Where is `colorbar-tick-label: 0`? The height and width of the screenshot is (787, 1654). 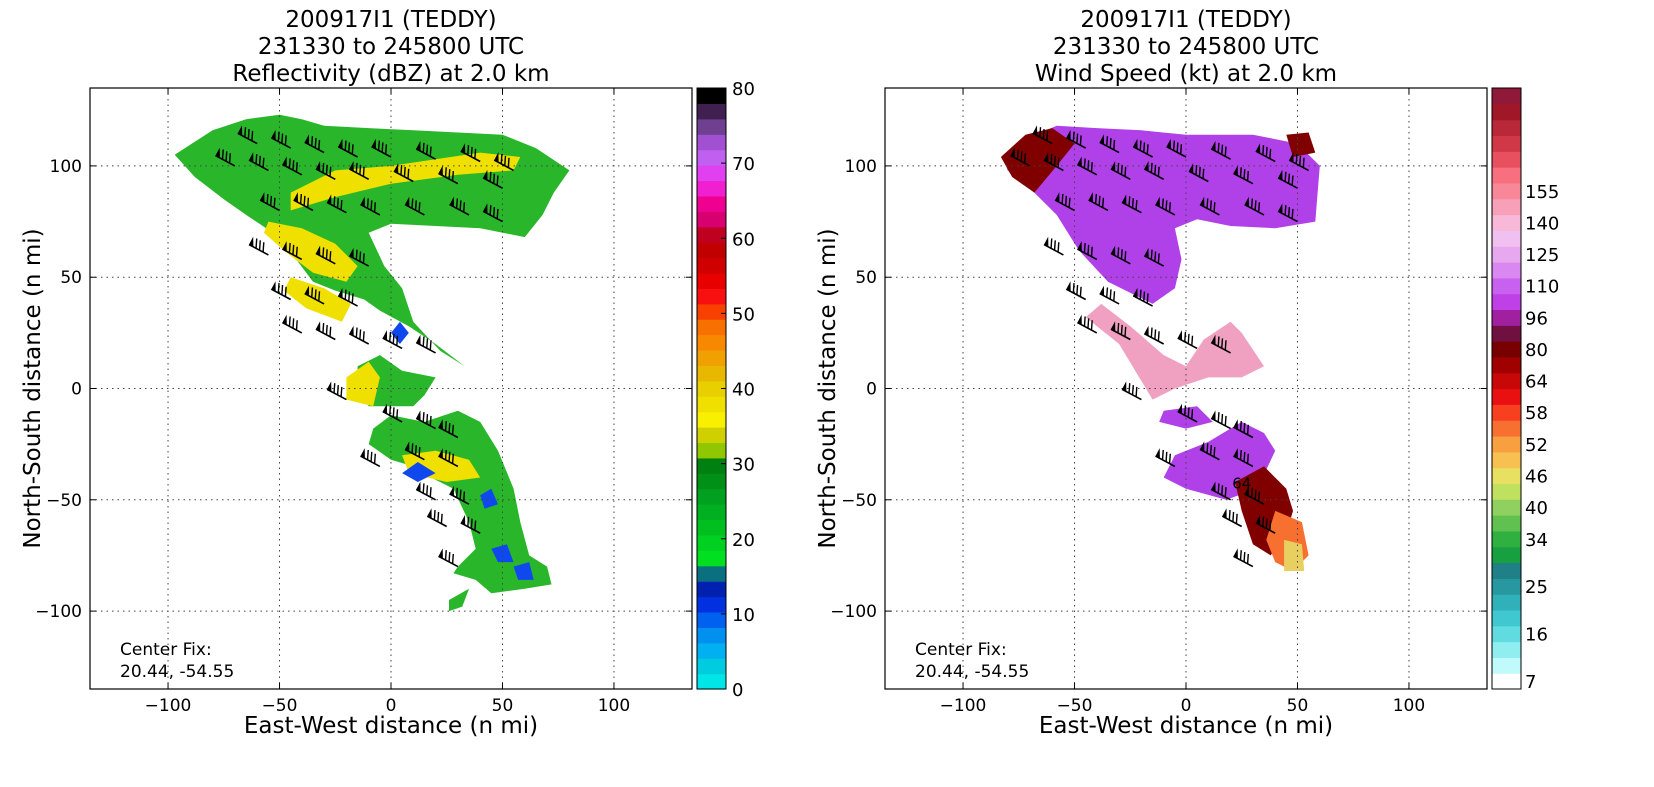 colorbar-tick-label: 0 is located at coordinates (737, 690).